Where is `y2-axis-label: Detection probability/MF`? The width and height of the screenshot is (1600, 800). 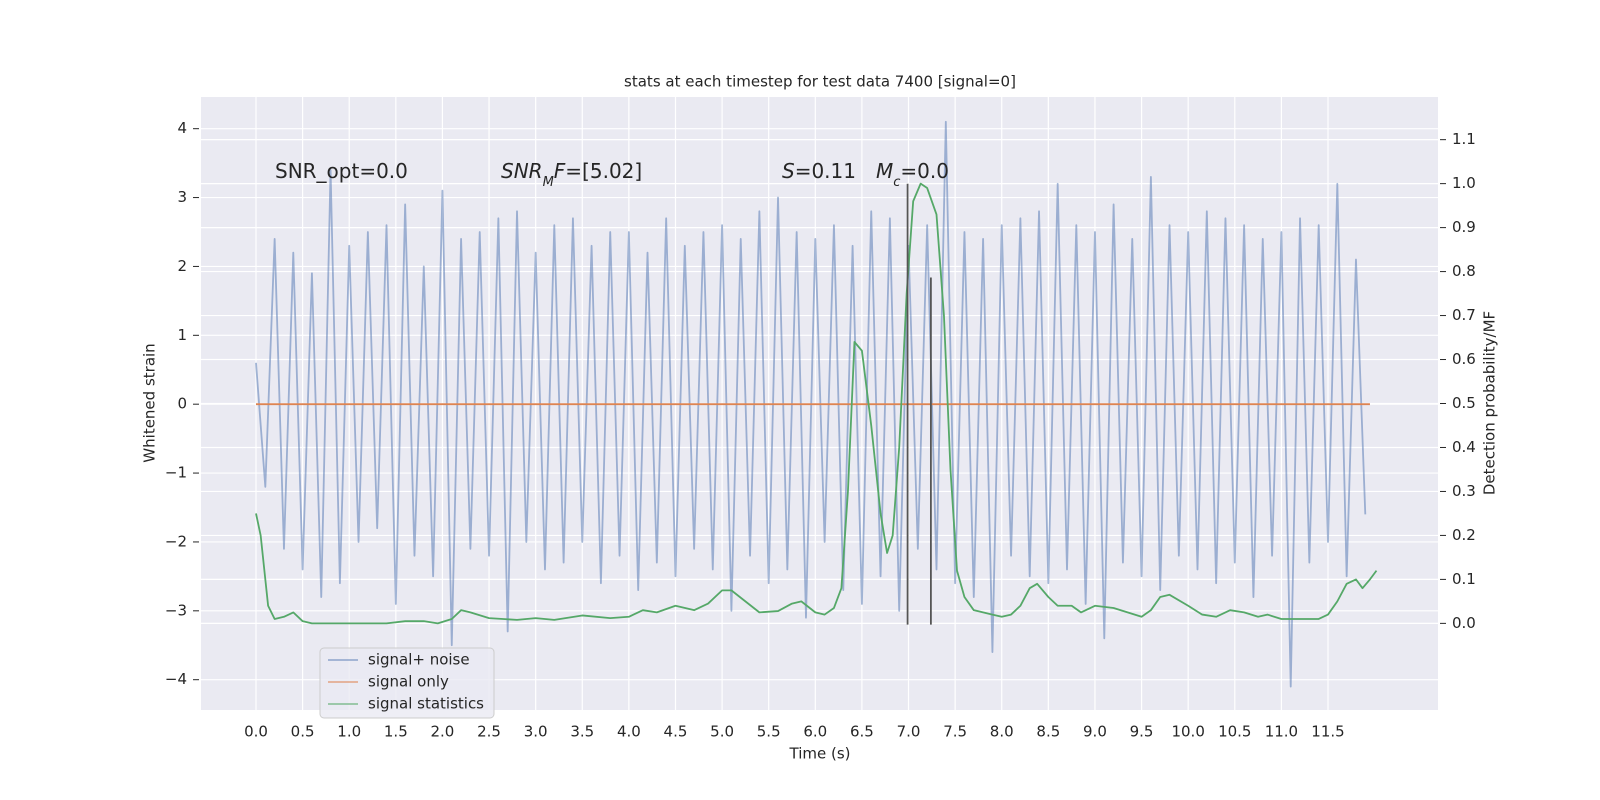
y2-axis-label: Detection probability/MF is located at coordinates (1490, 403).